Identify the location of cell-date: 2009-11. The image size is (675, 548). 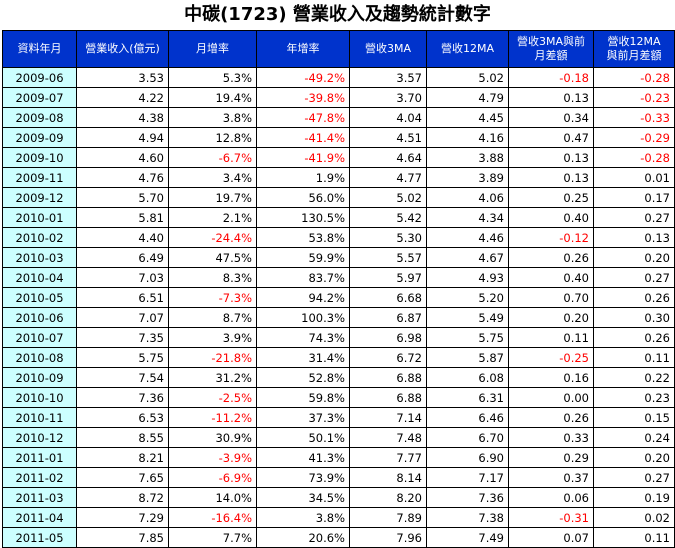
(39, 177).